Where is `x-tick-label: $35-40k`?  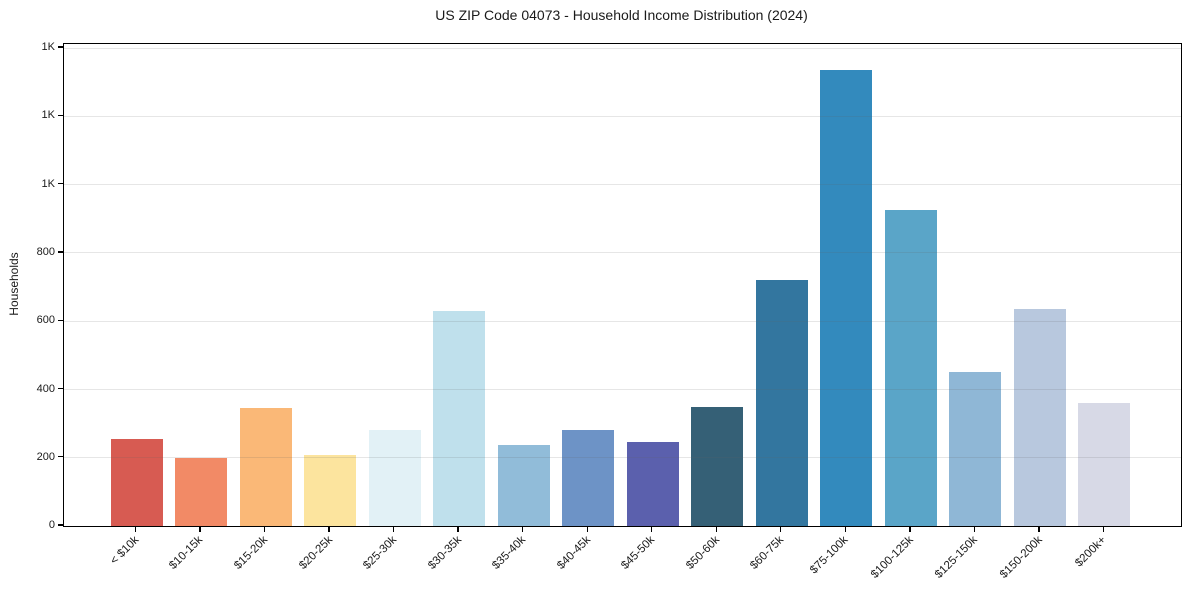
x-tick-label: $35-40k is located at coordinates (509, 553).